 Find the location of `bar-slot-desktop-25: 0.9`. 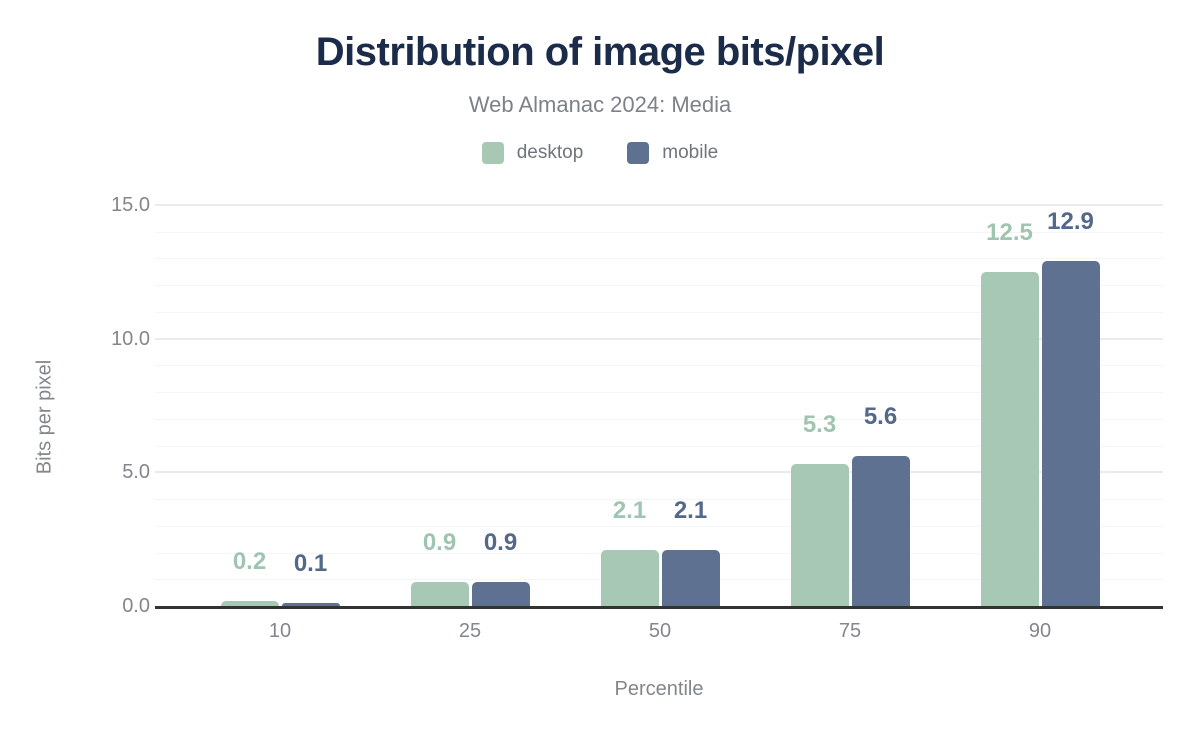

bar-slot-desktop-25: 0.9 is located at coordinates (439, 405).